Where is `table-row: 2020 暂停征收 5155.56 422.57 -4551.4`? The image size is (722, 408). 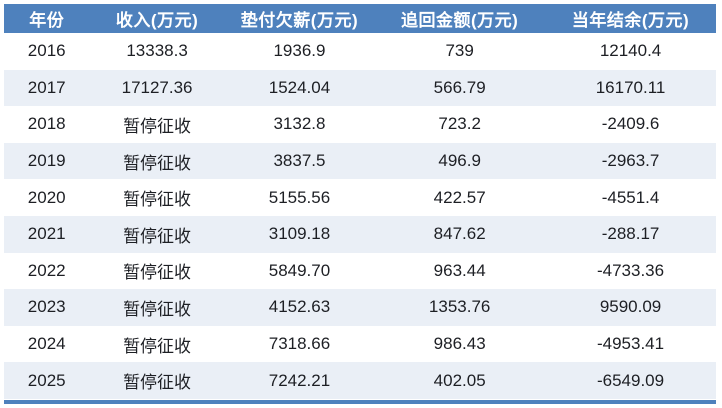
table-row: 2020 暂停征收 5155.56 422.57 -4551.4 is located at coordinates (360, 197).